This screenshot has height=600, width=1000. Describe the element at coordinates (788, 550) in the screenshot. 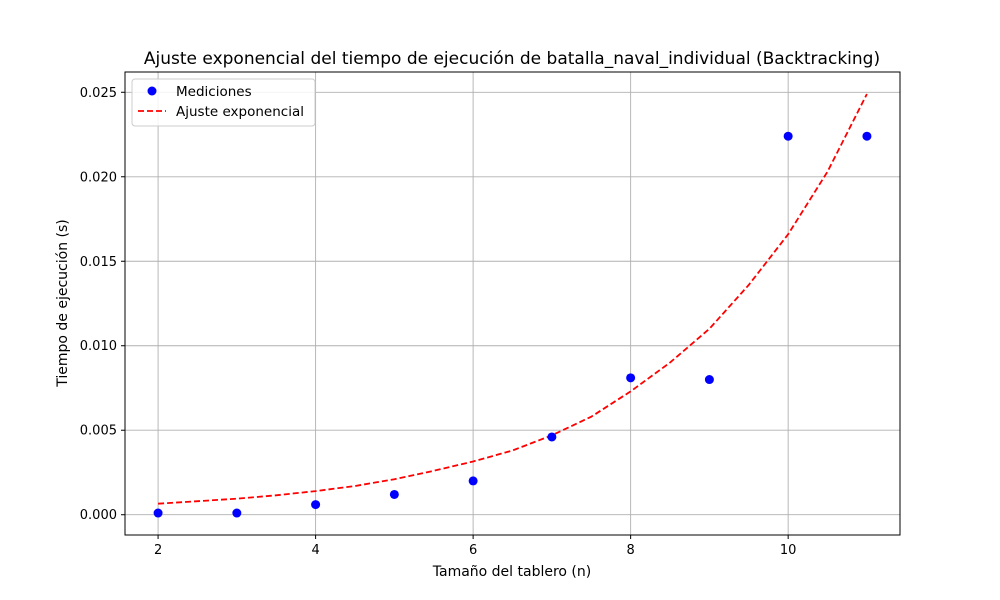

I see `x-tick-label: 10` at that location.